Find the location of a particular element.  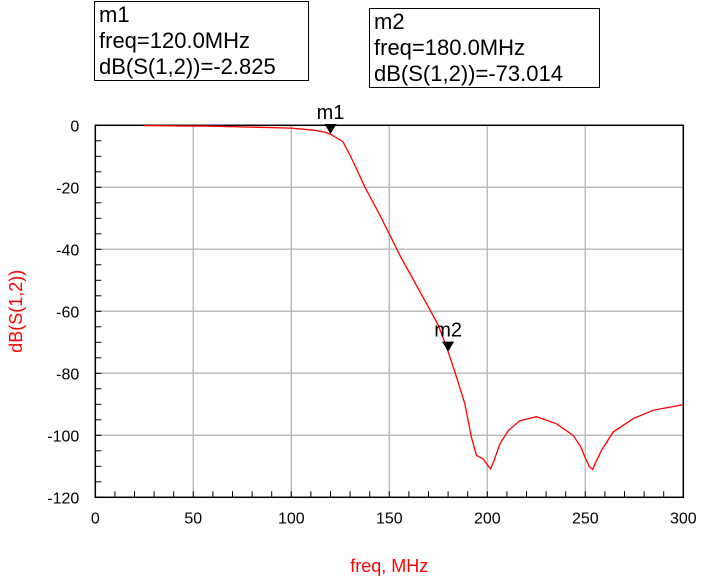

marker-m1-triangle is located at coordinates (330, 129).